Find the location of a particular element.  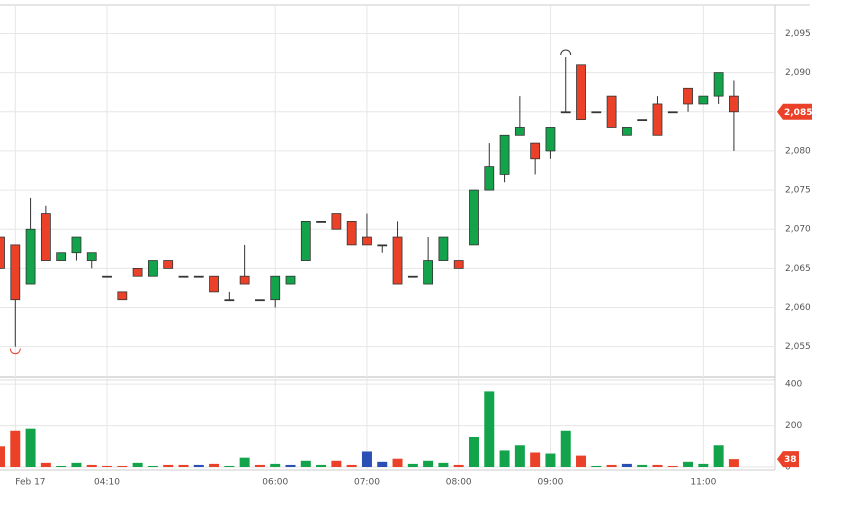

x-tick-label: 07:00 is located at coordinates (367, 483).